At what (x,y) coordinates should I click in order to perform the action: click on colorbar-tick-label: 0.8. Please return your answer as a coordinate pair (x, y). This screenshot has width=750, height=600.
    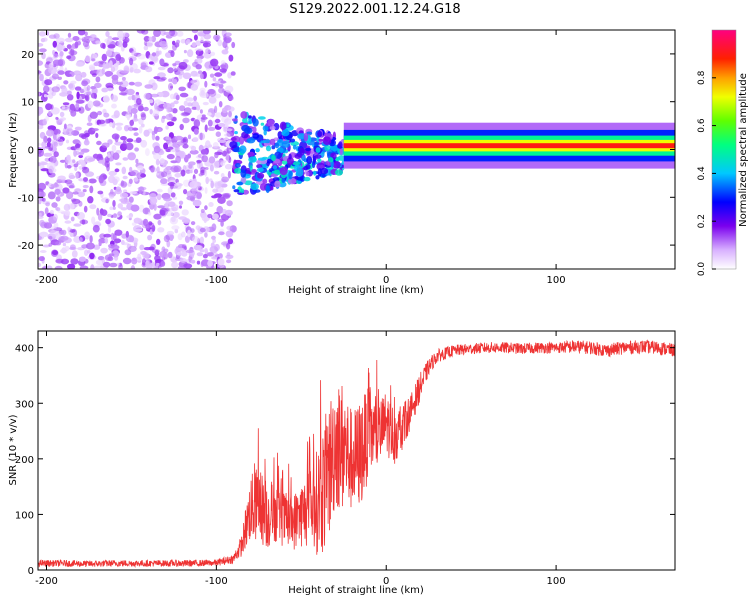
    Looking at the image, I should click on (702, 77).